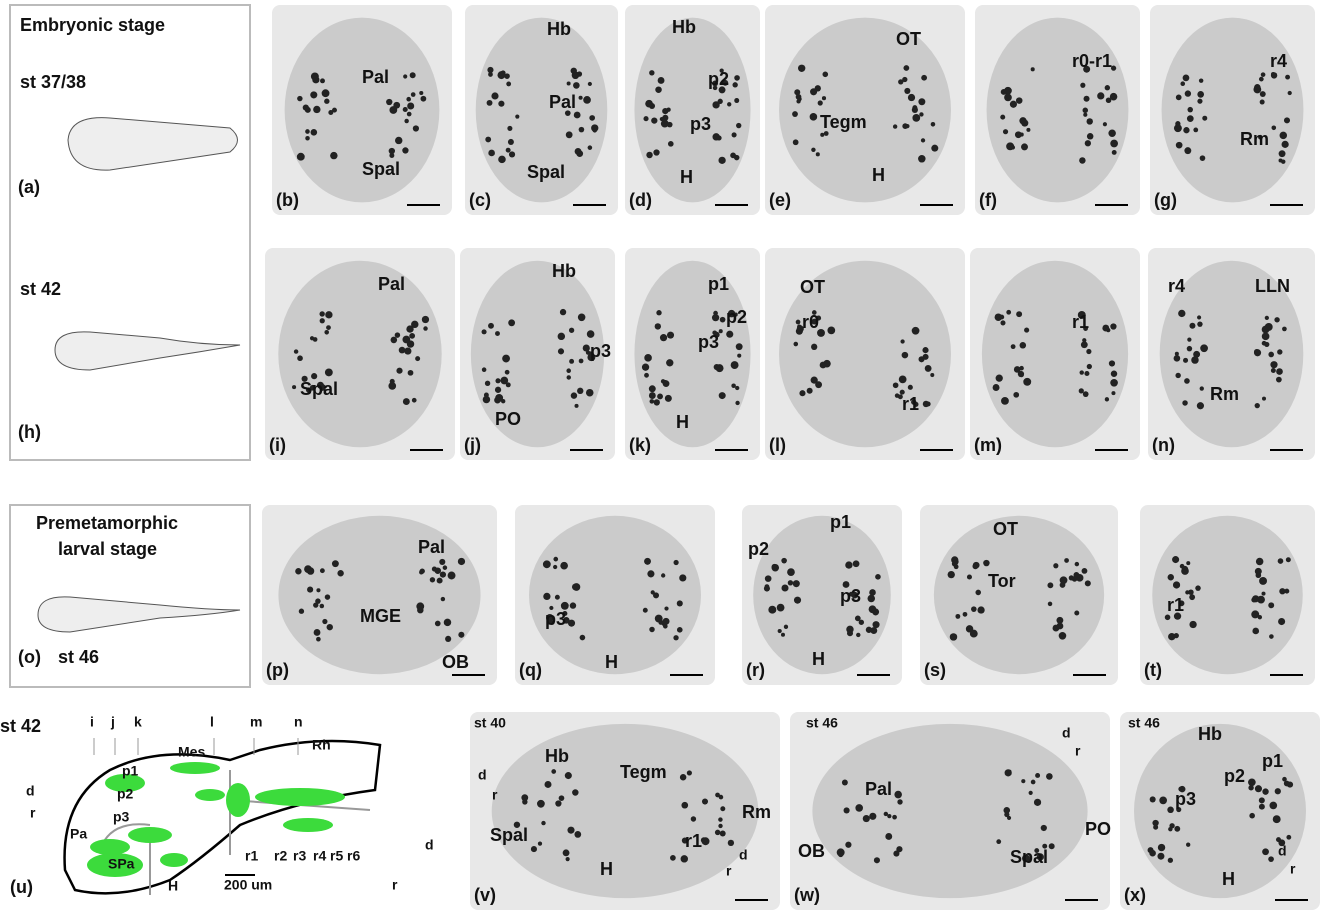 Image resolution: width=1325 pixels, height=916 pixels. What do you see at coordinates (29, 657) in the screenshot?
I see `stage-label: (o)` at bounding box center [29, 657].